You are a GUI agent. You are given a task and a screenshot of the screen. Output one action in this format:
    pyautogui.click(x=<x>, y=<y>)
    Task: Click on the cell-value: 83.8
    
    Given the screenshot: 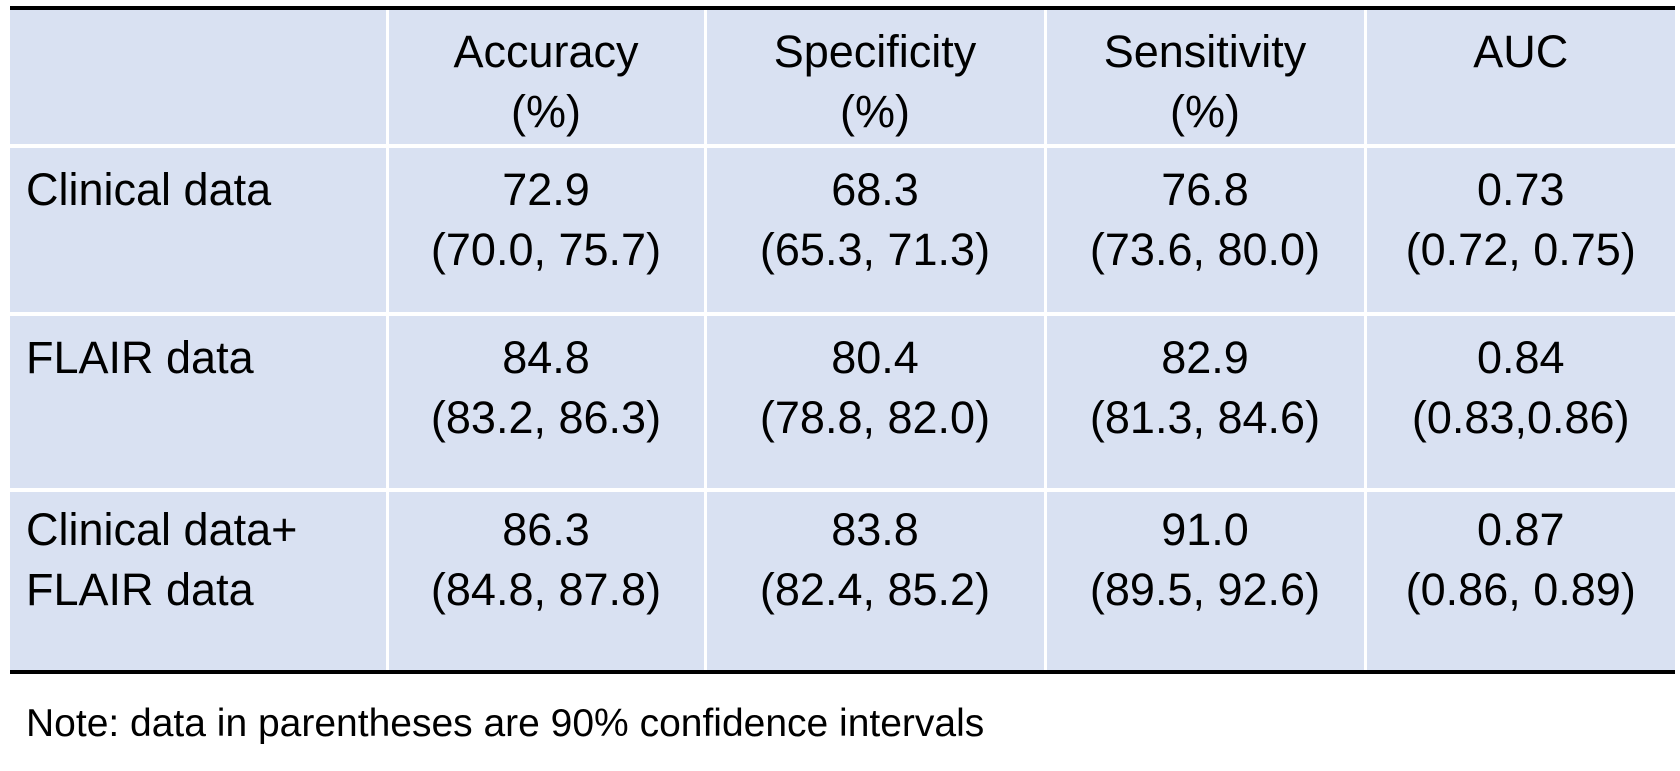 What is the action you would take?
    pyautogui.click(x=875, y=529)
    